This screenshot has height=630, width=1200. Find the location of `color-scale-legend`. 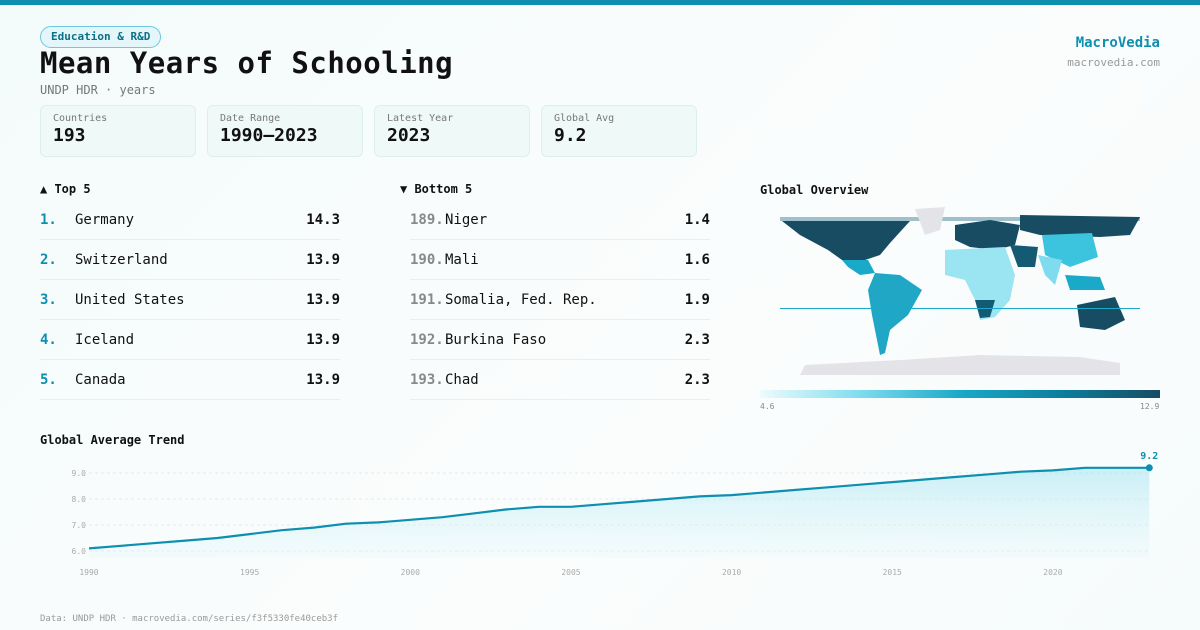

color-scale-legend is located at coordinates (960, 394).